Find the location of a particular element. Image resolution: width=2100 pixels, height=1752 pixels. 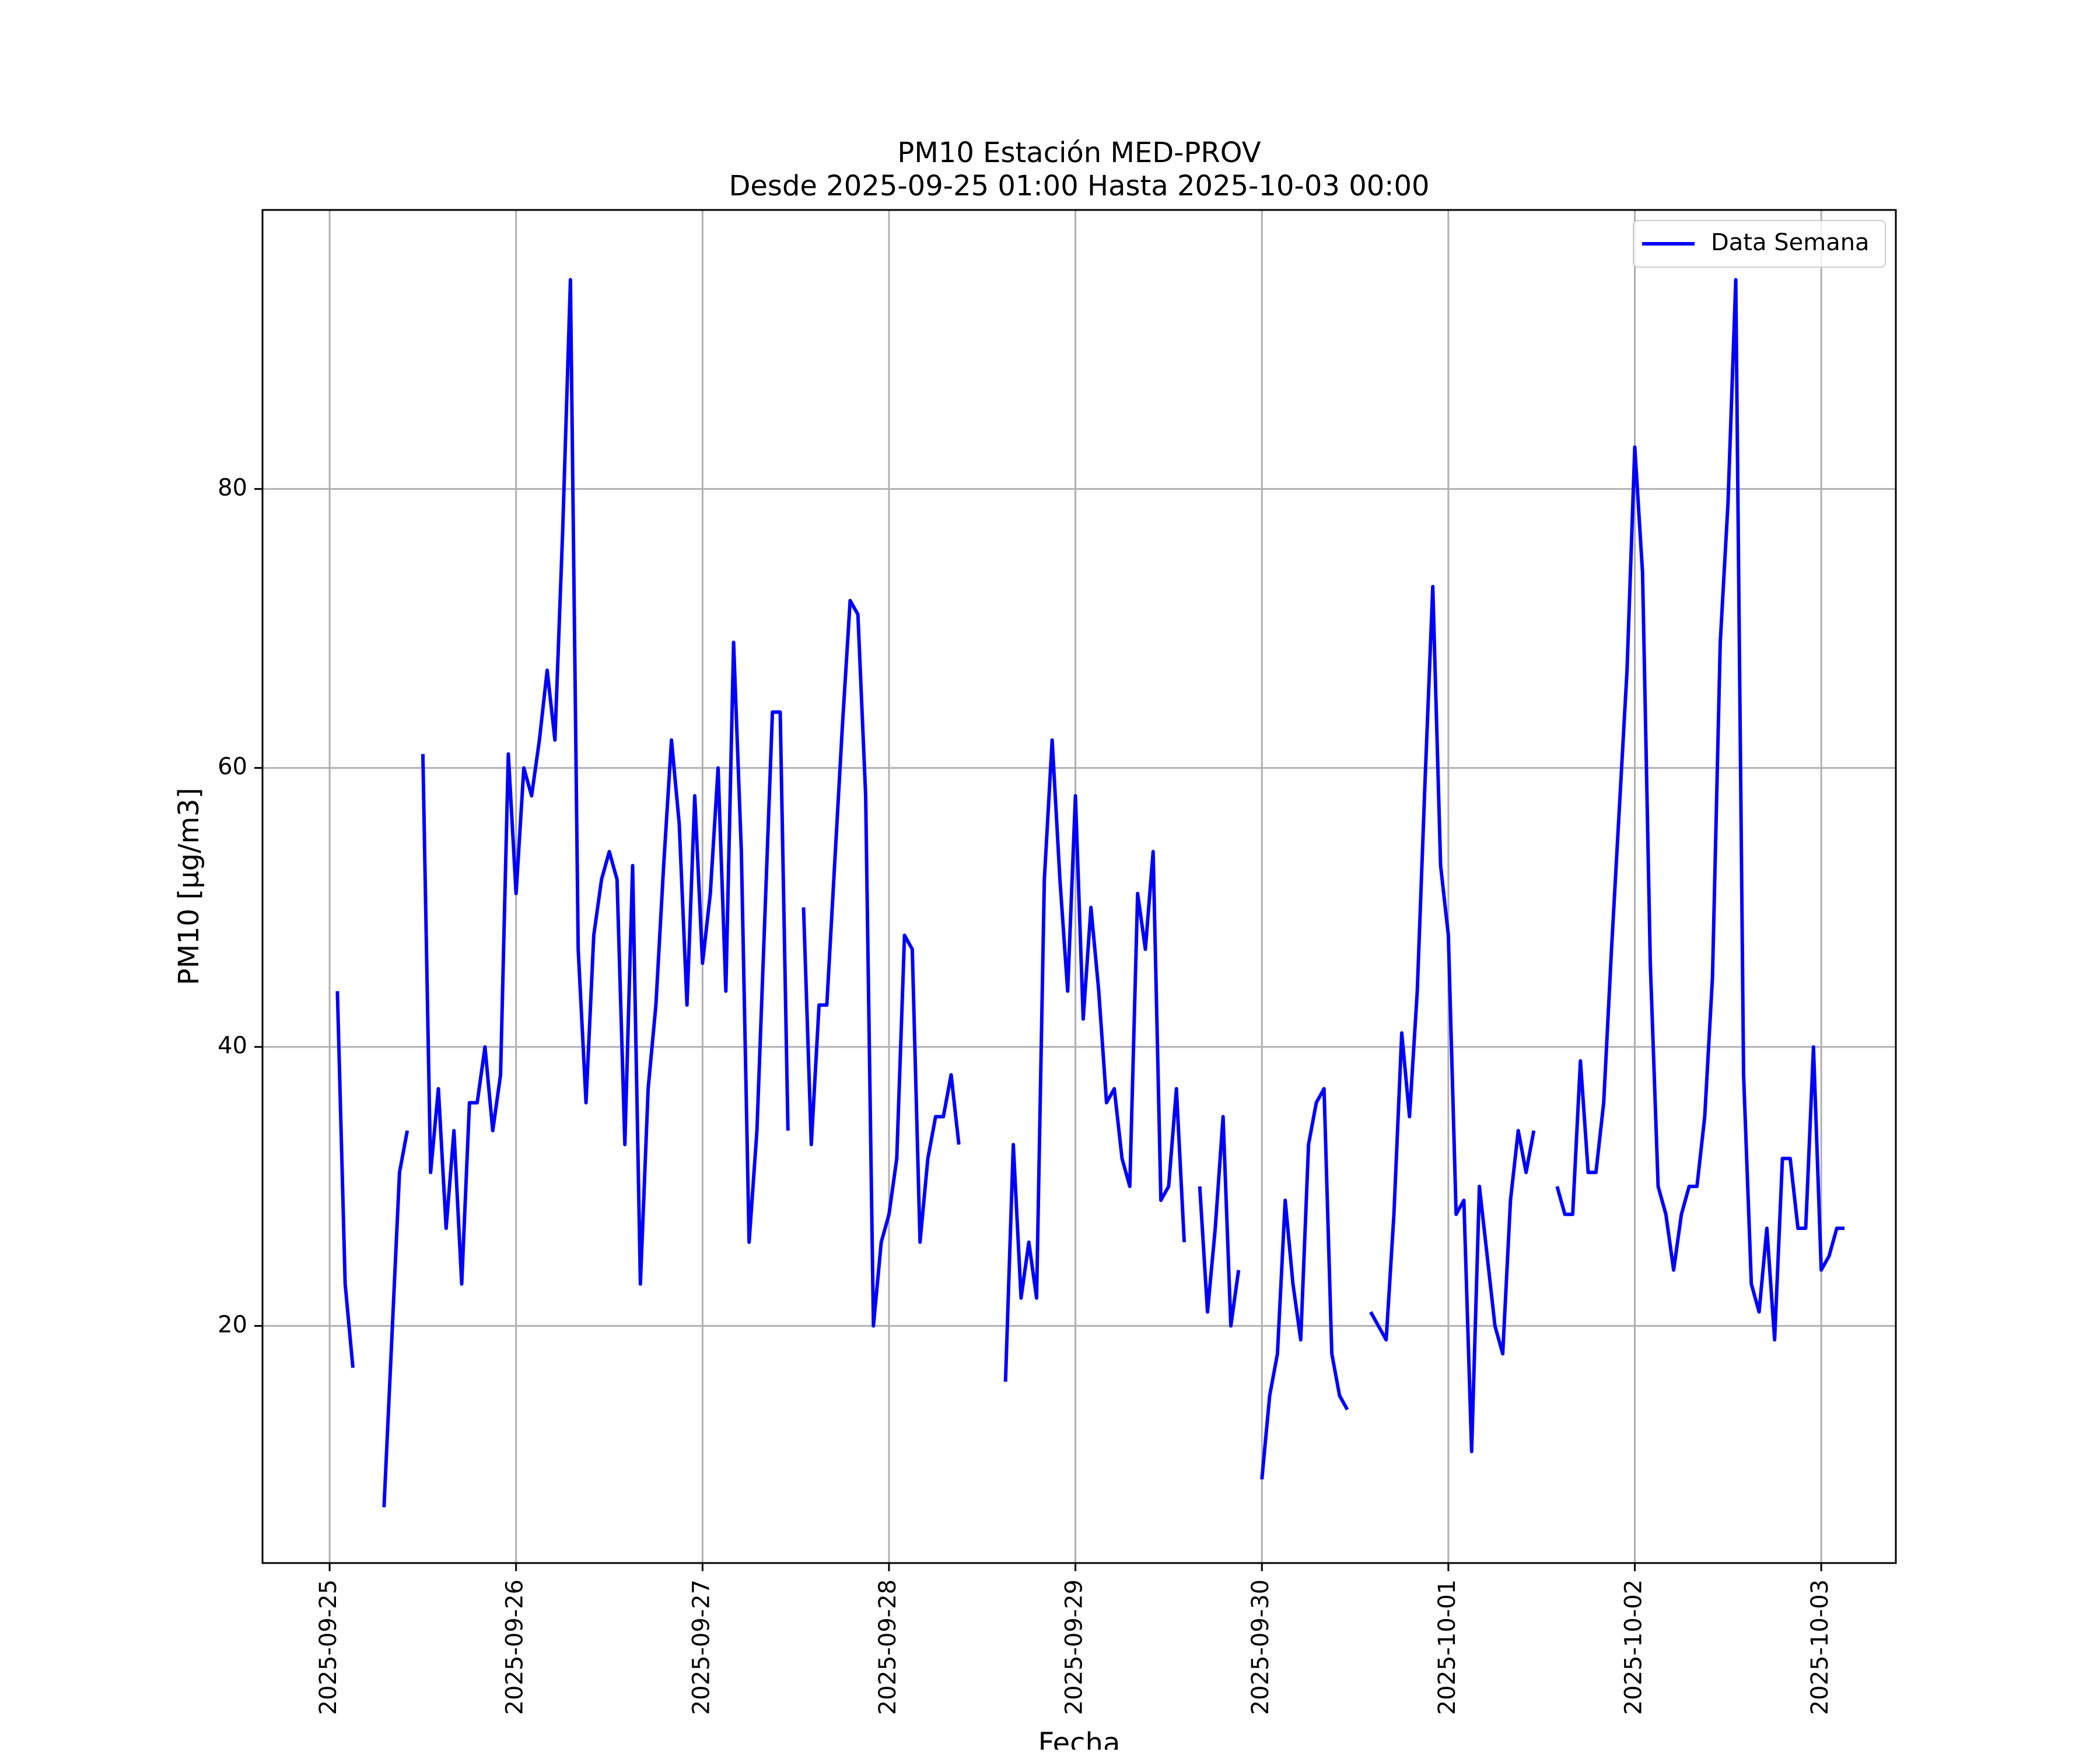

legend: Data Semana is located at coordinates (1759, 244).